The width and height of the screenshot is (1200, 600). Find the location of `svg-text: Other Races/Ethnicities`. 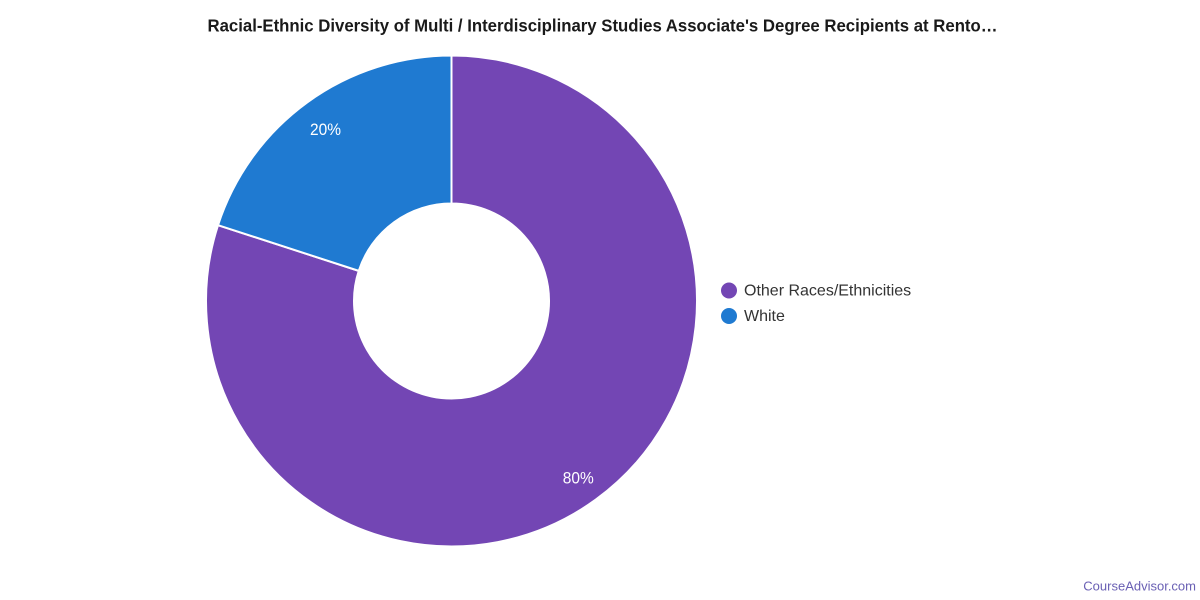

svg-text: Other Races/Ethnicities is located at coordinates (827, 291).